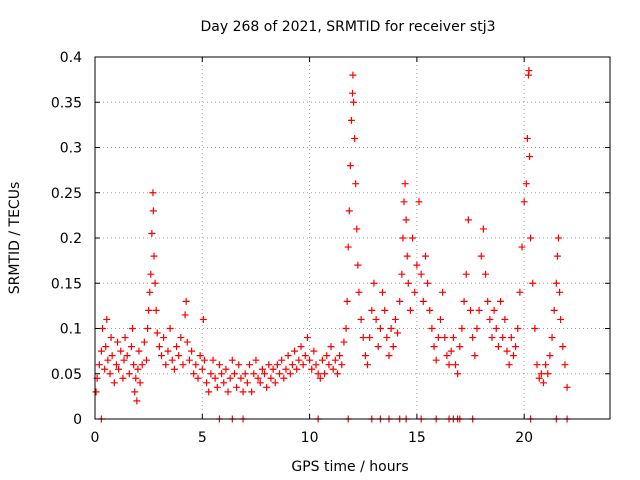  Describe the element at coordinates (66, 239) in the screenshot. I see `y-tick-labels: 0 0.05 0.1 0.15 0.2 0.25 0.3 0.35 0.4` at that location.